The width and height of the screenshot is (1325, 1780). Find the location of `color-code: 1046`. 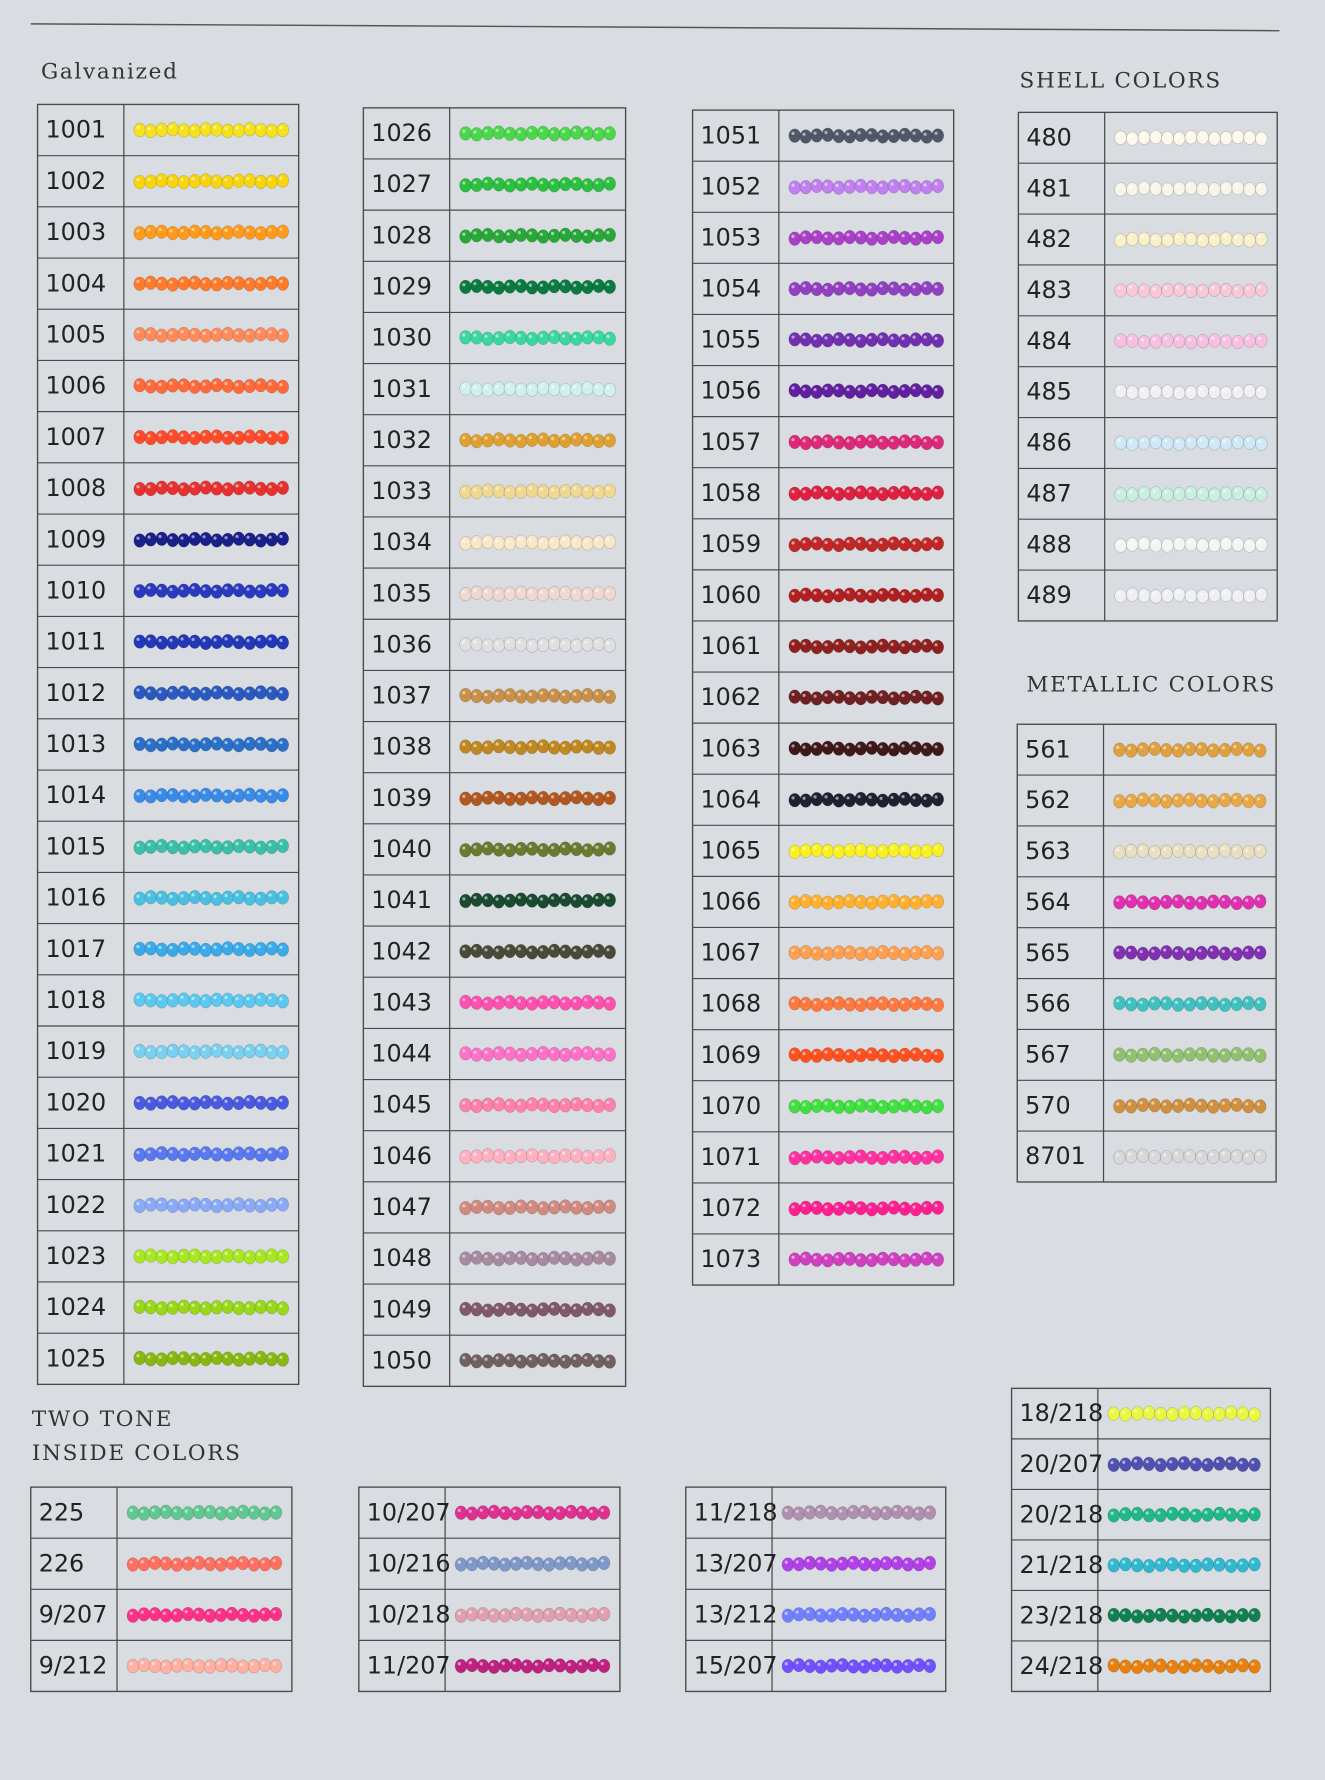

color-code: 1046 is located at coordinates (401, 1156).